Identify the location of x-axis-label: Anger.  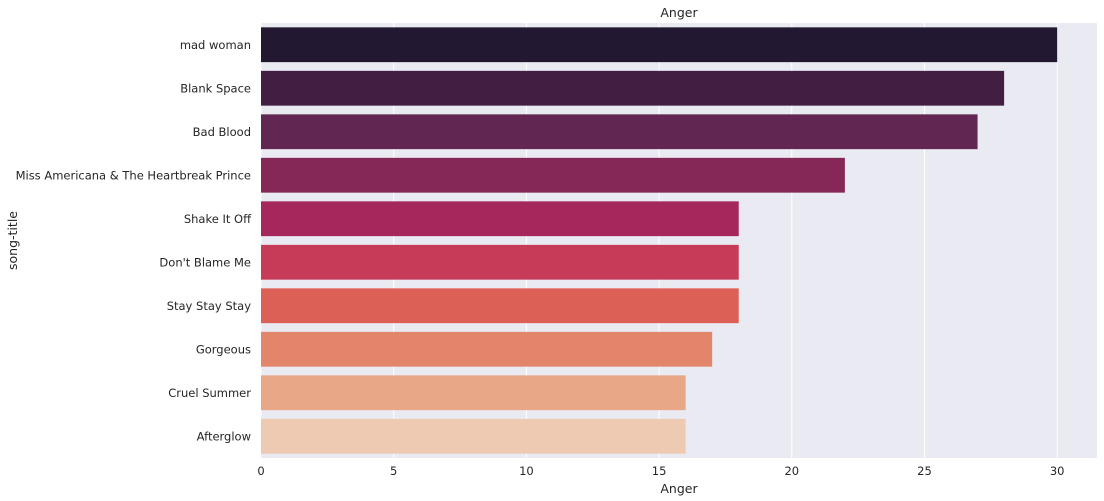
(679, 488).